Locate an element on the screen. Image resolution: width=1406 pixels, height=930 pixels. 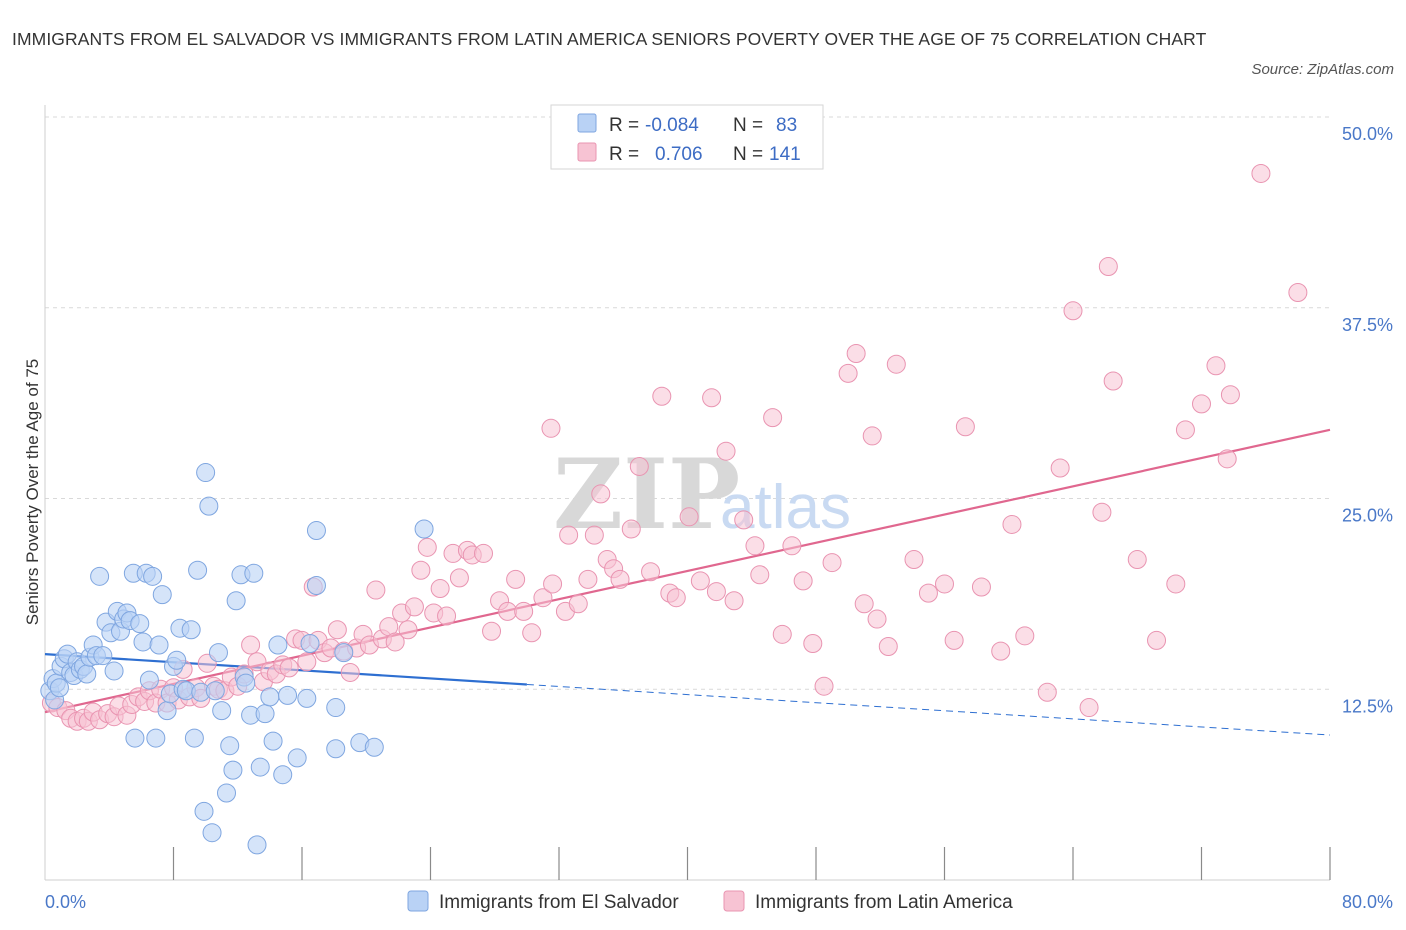
y-tick-label-2: 37.5% is located at coordinates (1367, 325).